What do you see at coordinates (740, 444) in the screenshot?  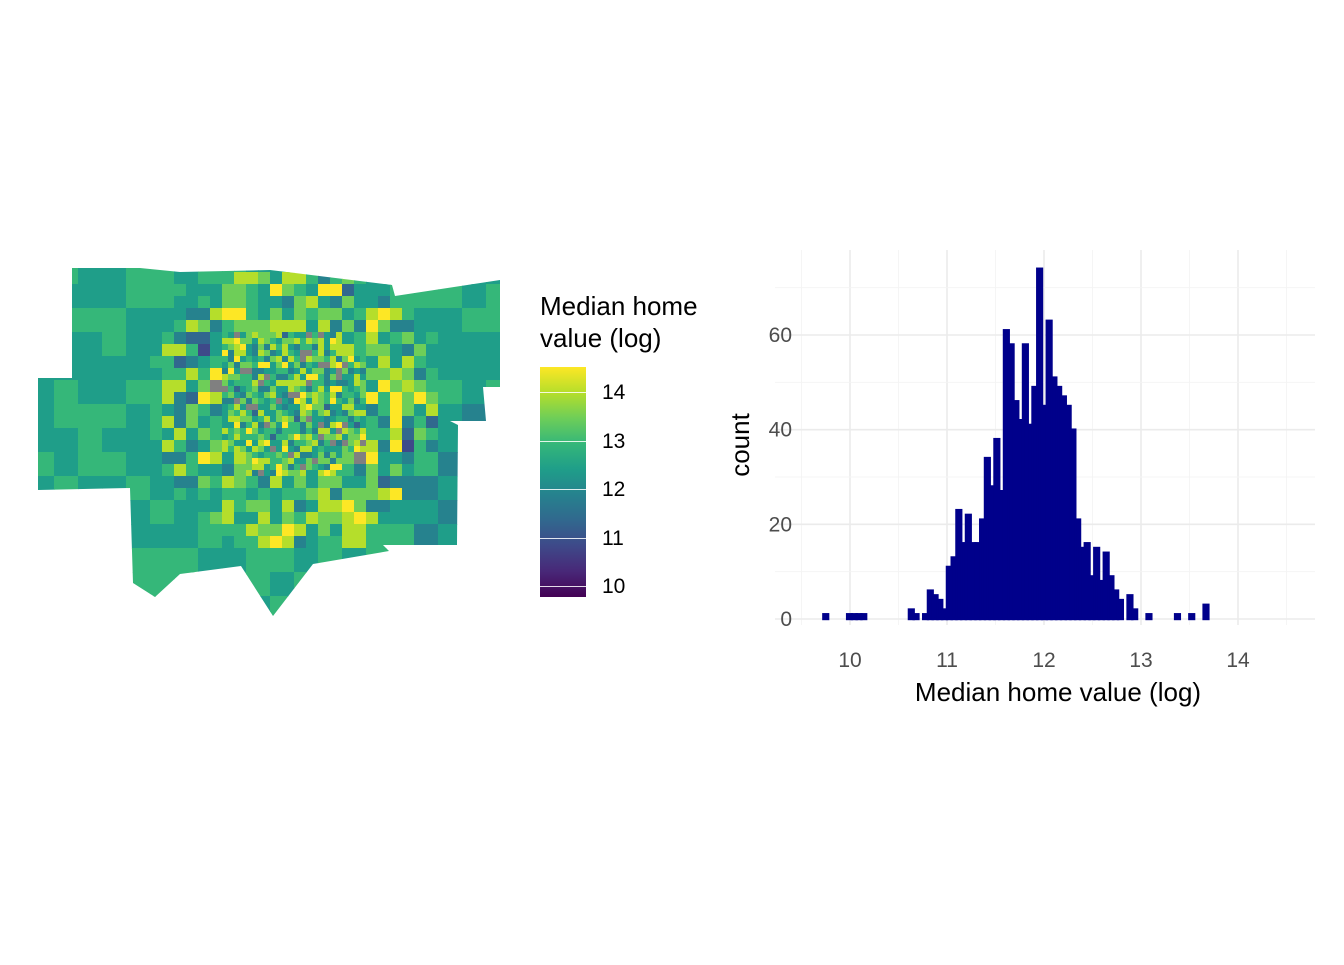 I see `y-axis-title: count` at bounding box center [740, 444].